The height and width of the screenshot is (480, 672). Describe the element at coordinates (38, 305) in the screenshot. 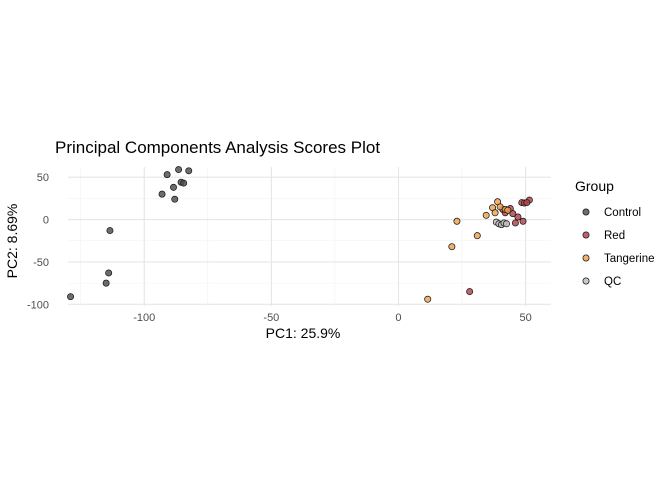

I see `y-tick-label: -100` at that location.